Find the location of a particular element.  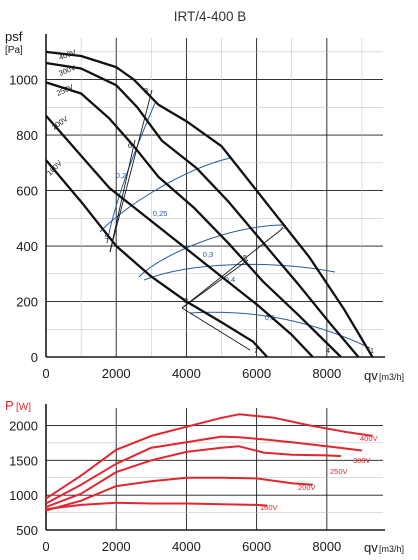

point-label-9: 9 is located at coordinates (107, 236).